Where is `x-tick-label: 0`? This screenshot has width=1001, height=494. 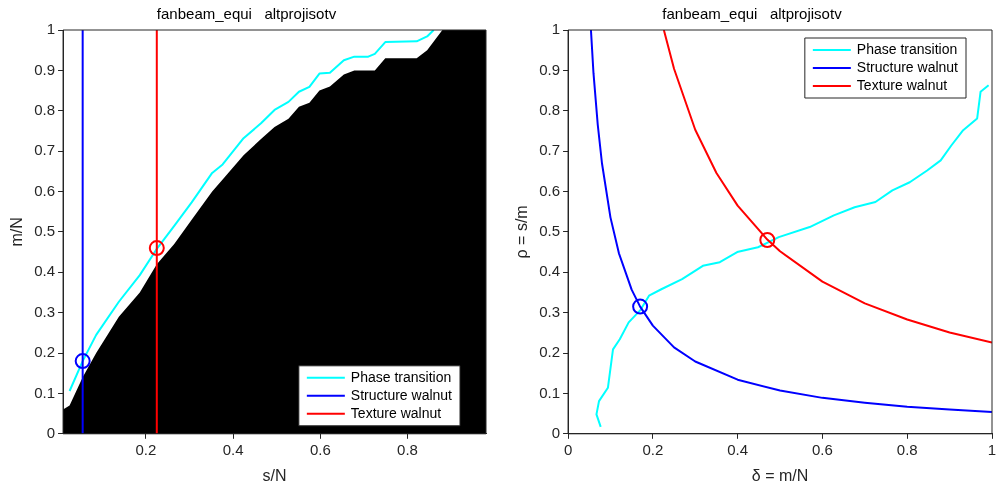
x-tick-label: 0 is located at coordinates (568, 449).